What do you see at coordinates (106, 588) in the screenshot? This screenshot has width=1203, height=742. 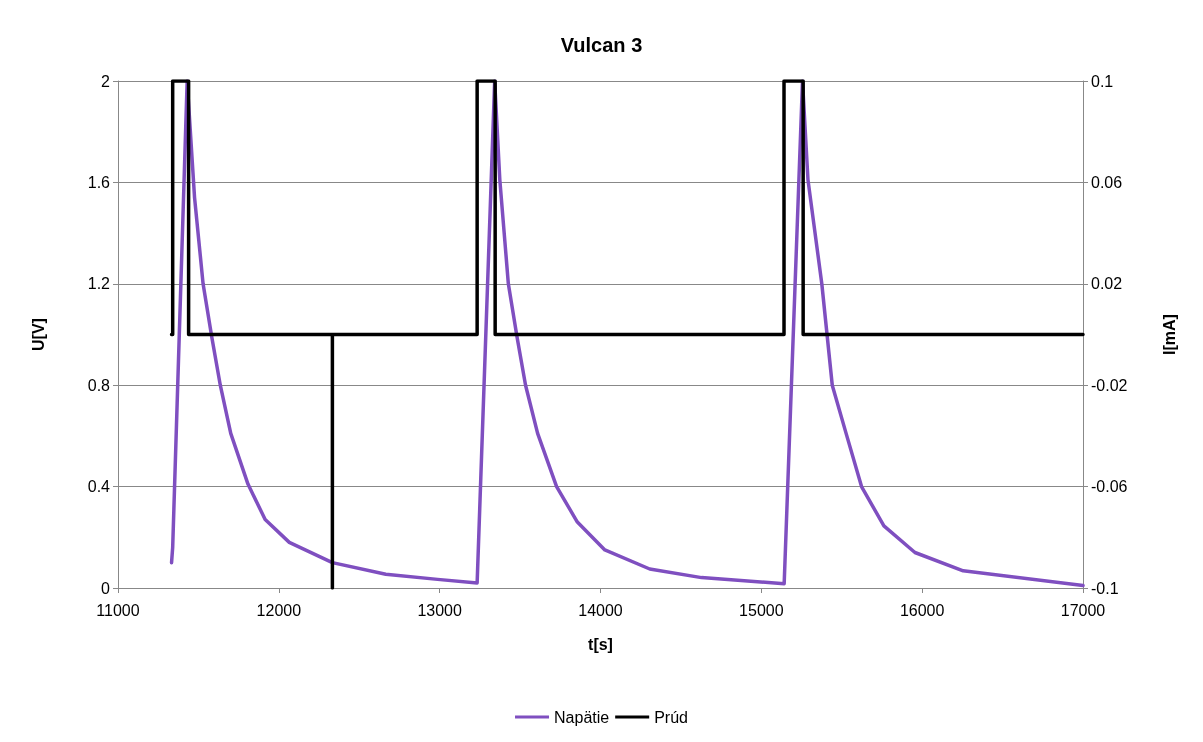 I see `y-tick-label: 0` at bounding box center [106, 588].